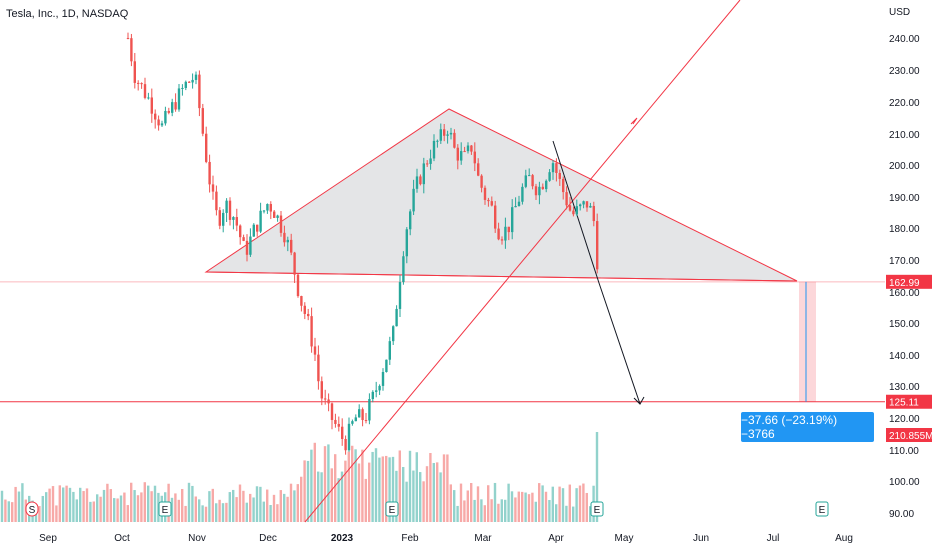 The image size is (932, 550). What do you see at coordinates (904, 198) in the screenshot?
I see `price-tick-label: 190.00` at bounding box center [904, 198].